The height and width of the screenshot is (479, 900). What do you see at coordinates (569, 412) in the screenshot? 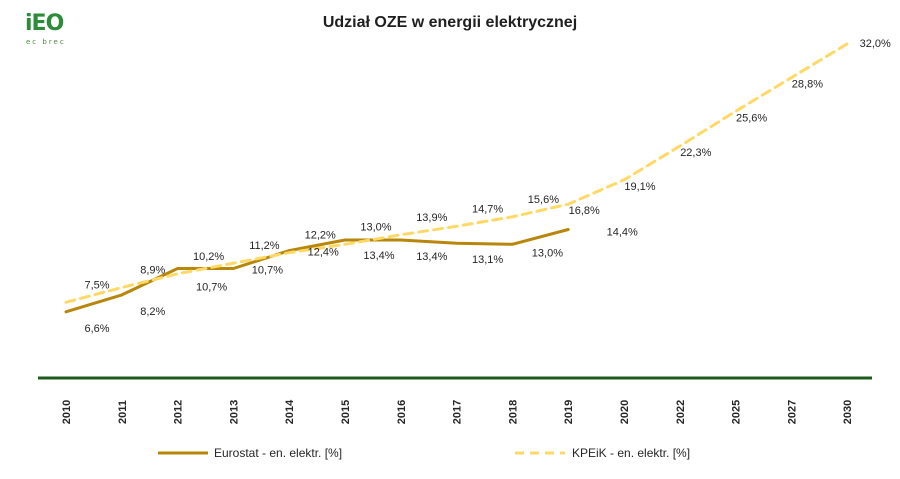
I see `x-tick-label: 2019` at bounding box center [569, 412].